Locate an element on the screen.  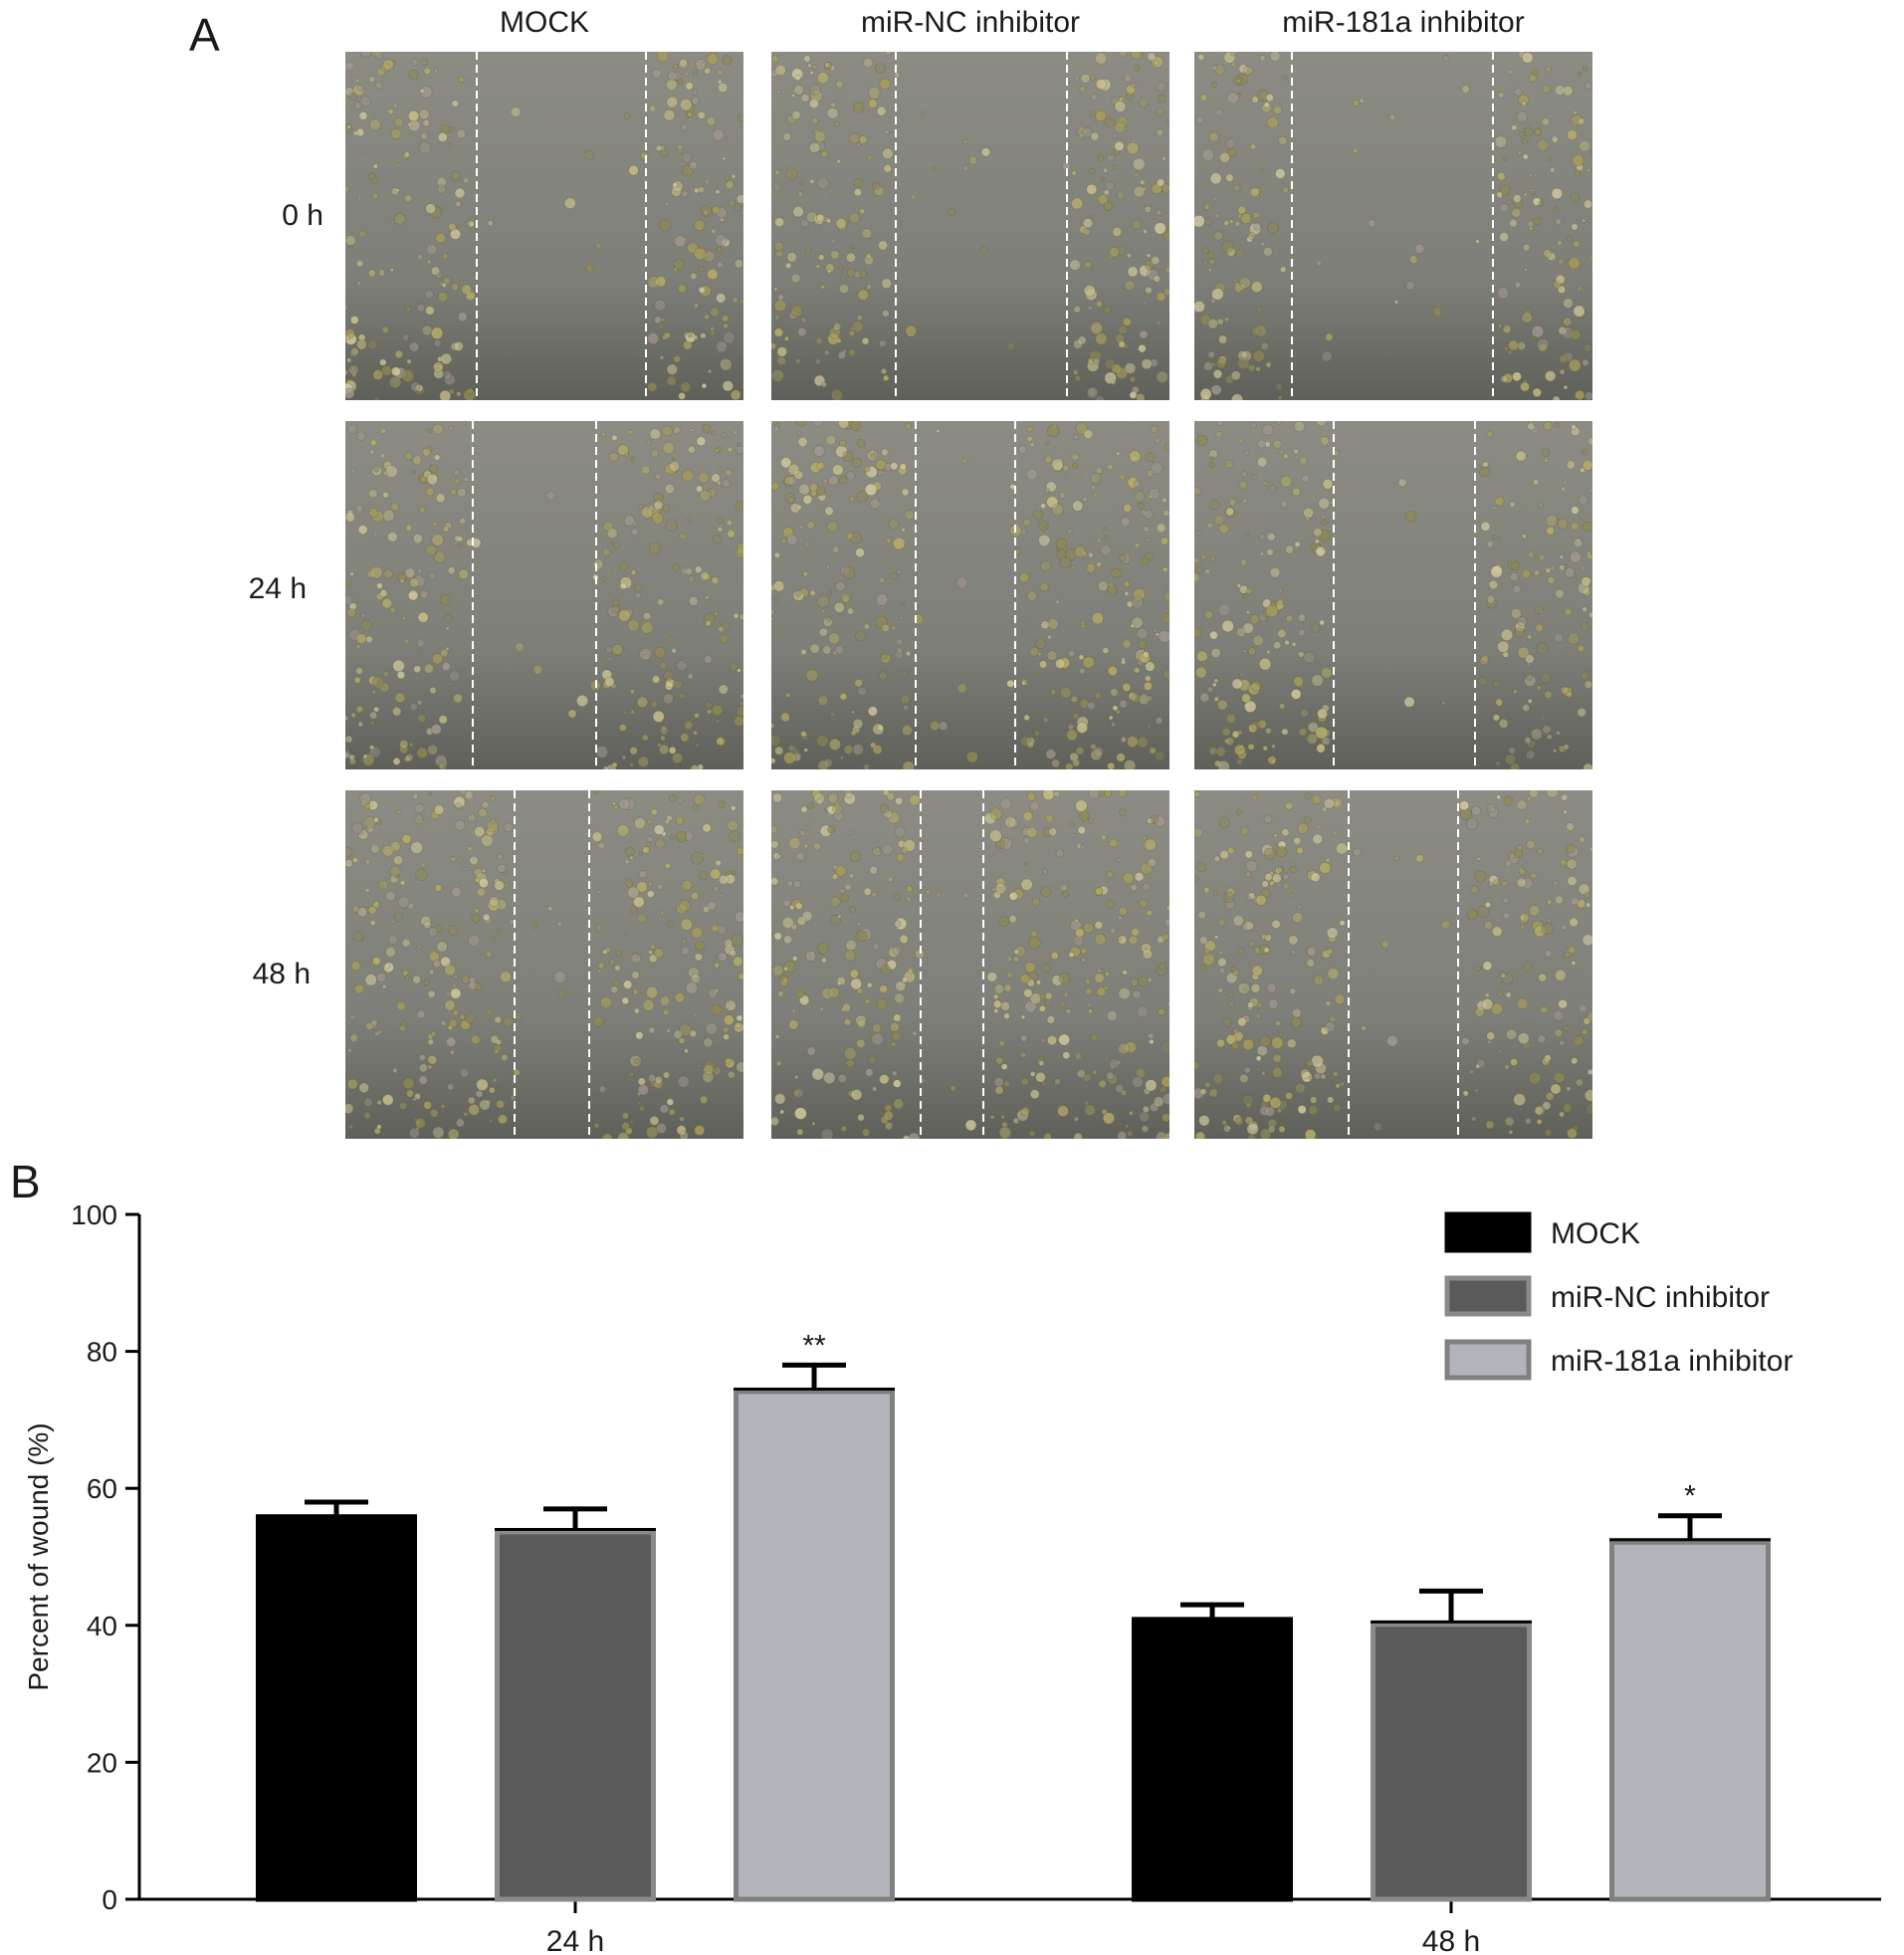
column-label-mir-181a-inhibitor: miR-181a inhibitor is located at coordinates (1403, 22).